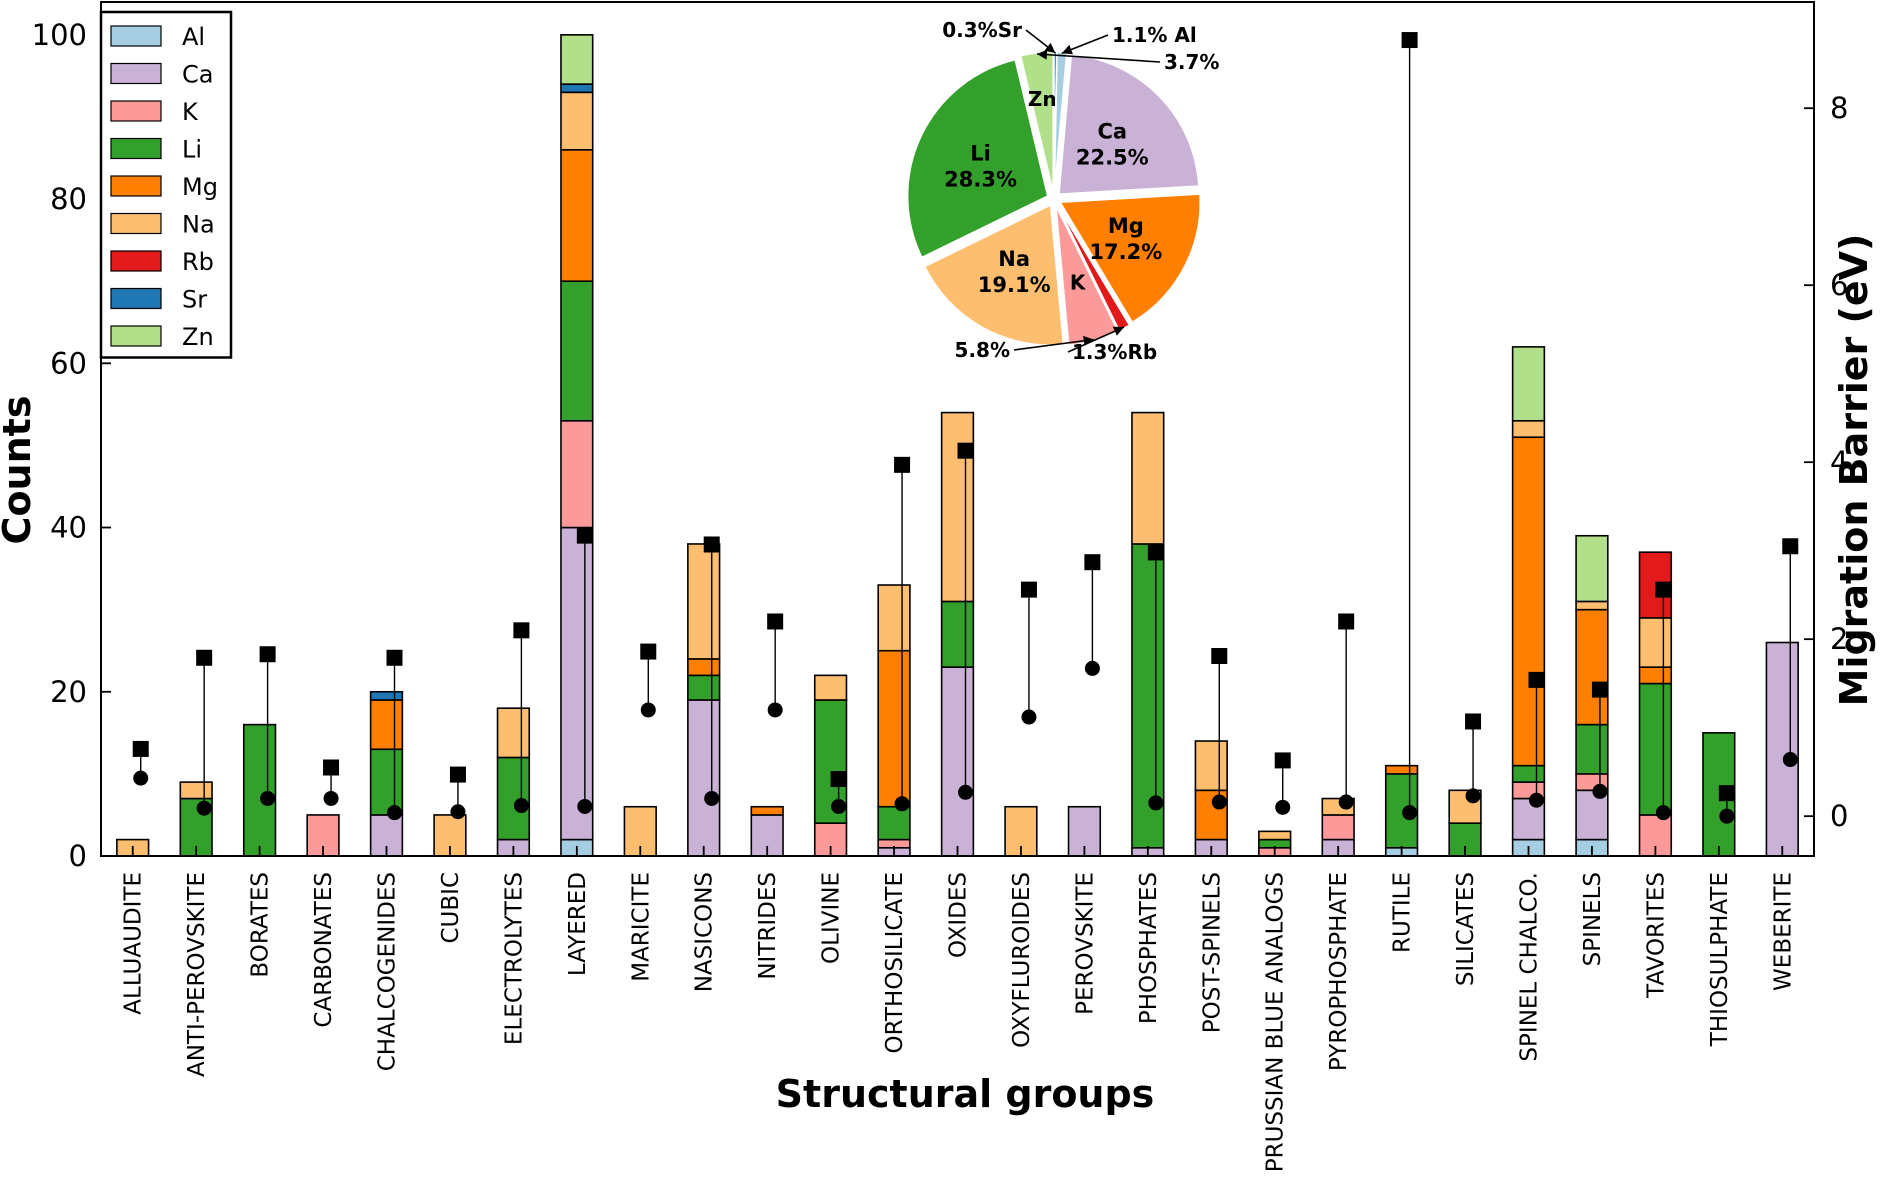 The image size is (1889, 1191). What do you see at coordinates (832, 918) in the screenshot?
I see `category-label: OLIVINE` at bounding box center [832, 918].